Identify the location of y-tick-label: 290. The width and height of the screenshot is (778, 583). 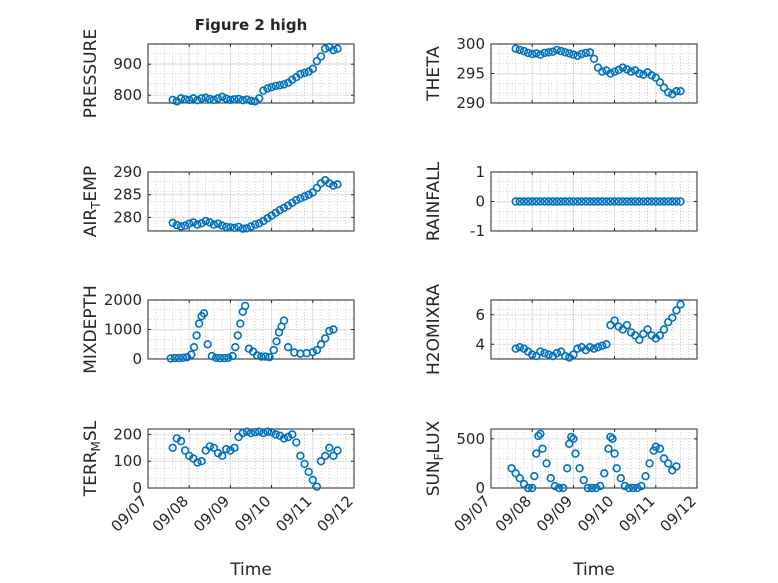
(470, 103).